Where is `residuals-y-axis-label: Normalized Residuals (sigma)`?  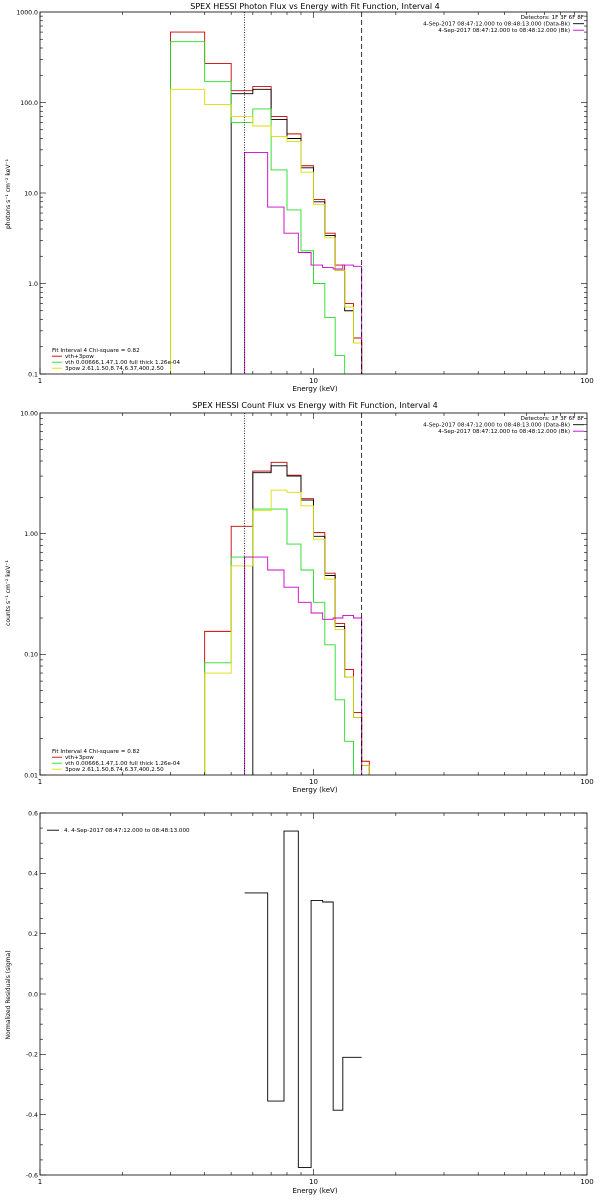
residuals-y-axis-label: Normalized Residuals (sigma) is located at coordinates (8, 994).